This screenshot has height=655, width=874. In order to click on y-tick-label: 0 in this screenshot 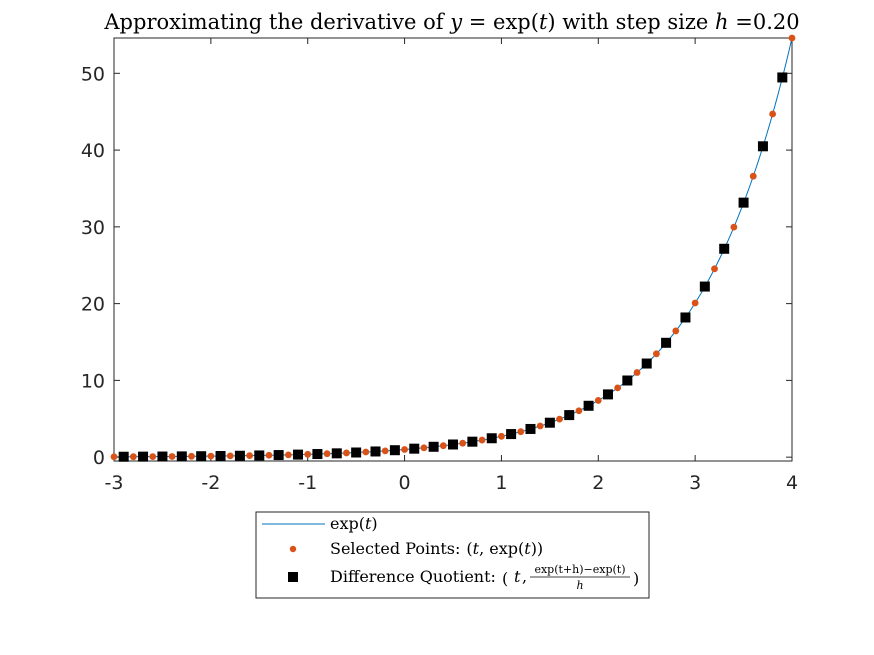, I will do `click(99, 458)`.